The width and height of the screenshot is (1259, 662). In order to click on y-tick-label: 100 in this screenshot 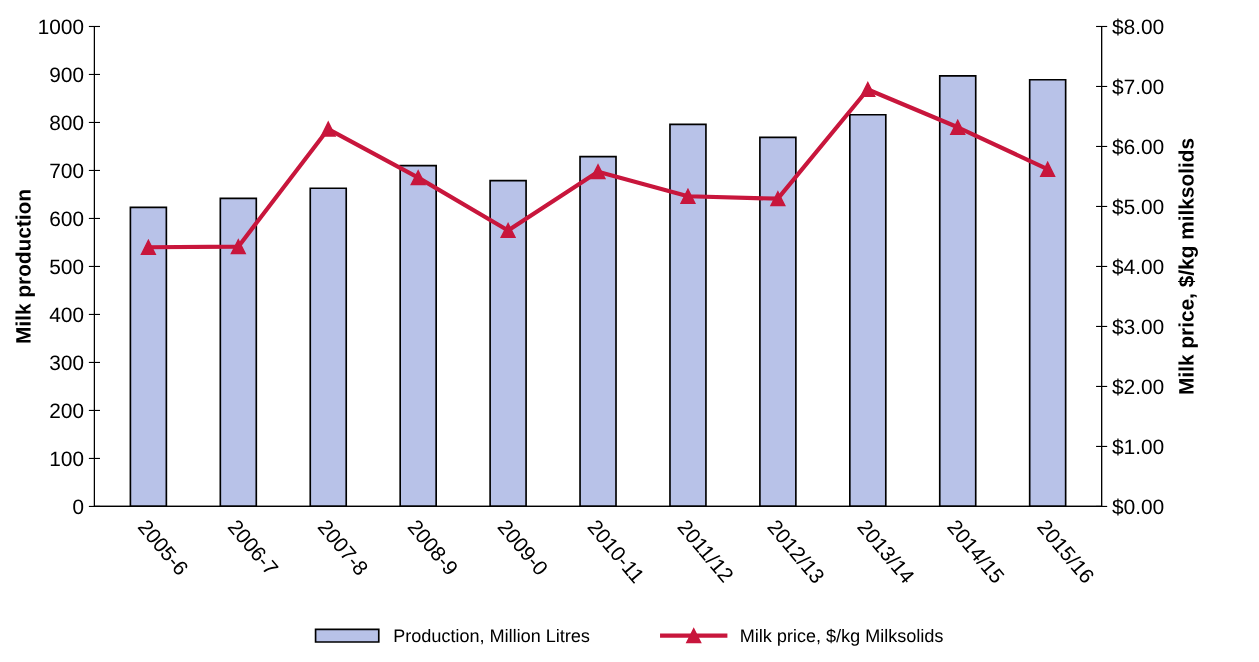, I will do `click(67, 459)`.